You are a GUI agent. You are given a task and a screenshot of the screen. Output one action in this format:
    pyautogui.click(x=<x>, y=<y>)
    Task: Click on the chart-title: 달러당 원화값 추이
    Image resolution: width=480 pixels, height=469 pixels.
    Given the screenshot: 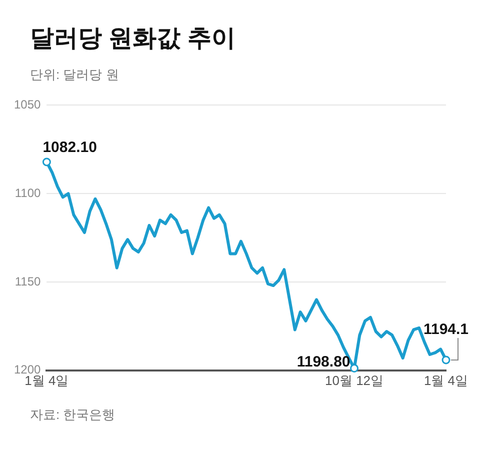 What is the action you would take?
    pyautogui.click(x=133, y=39)
    